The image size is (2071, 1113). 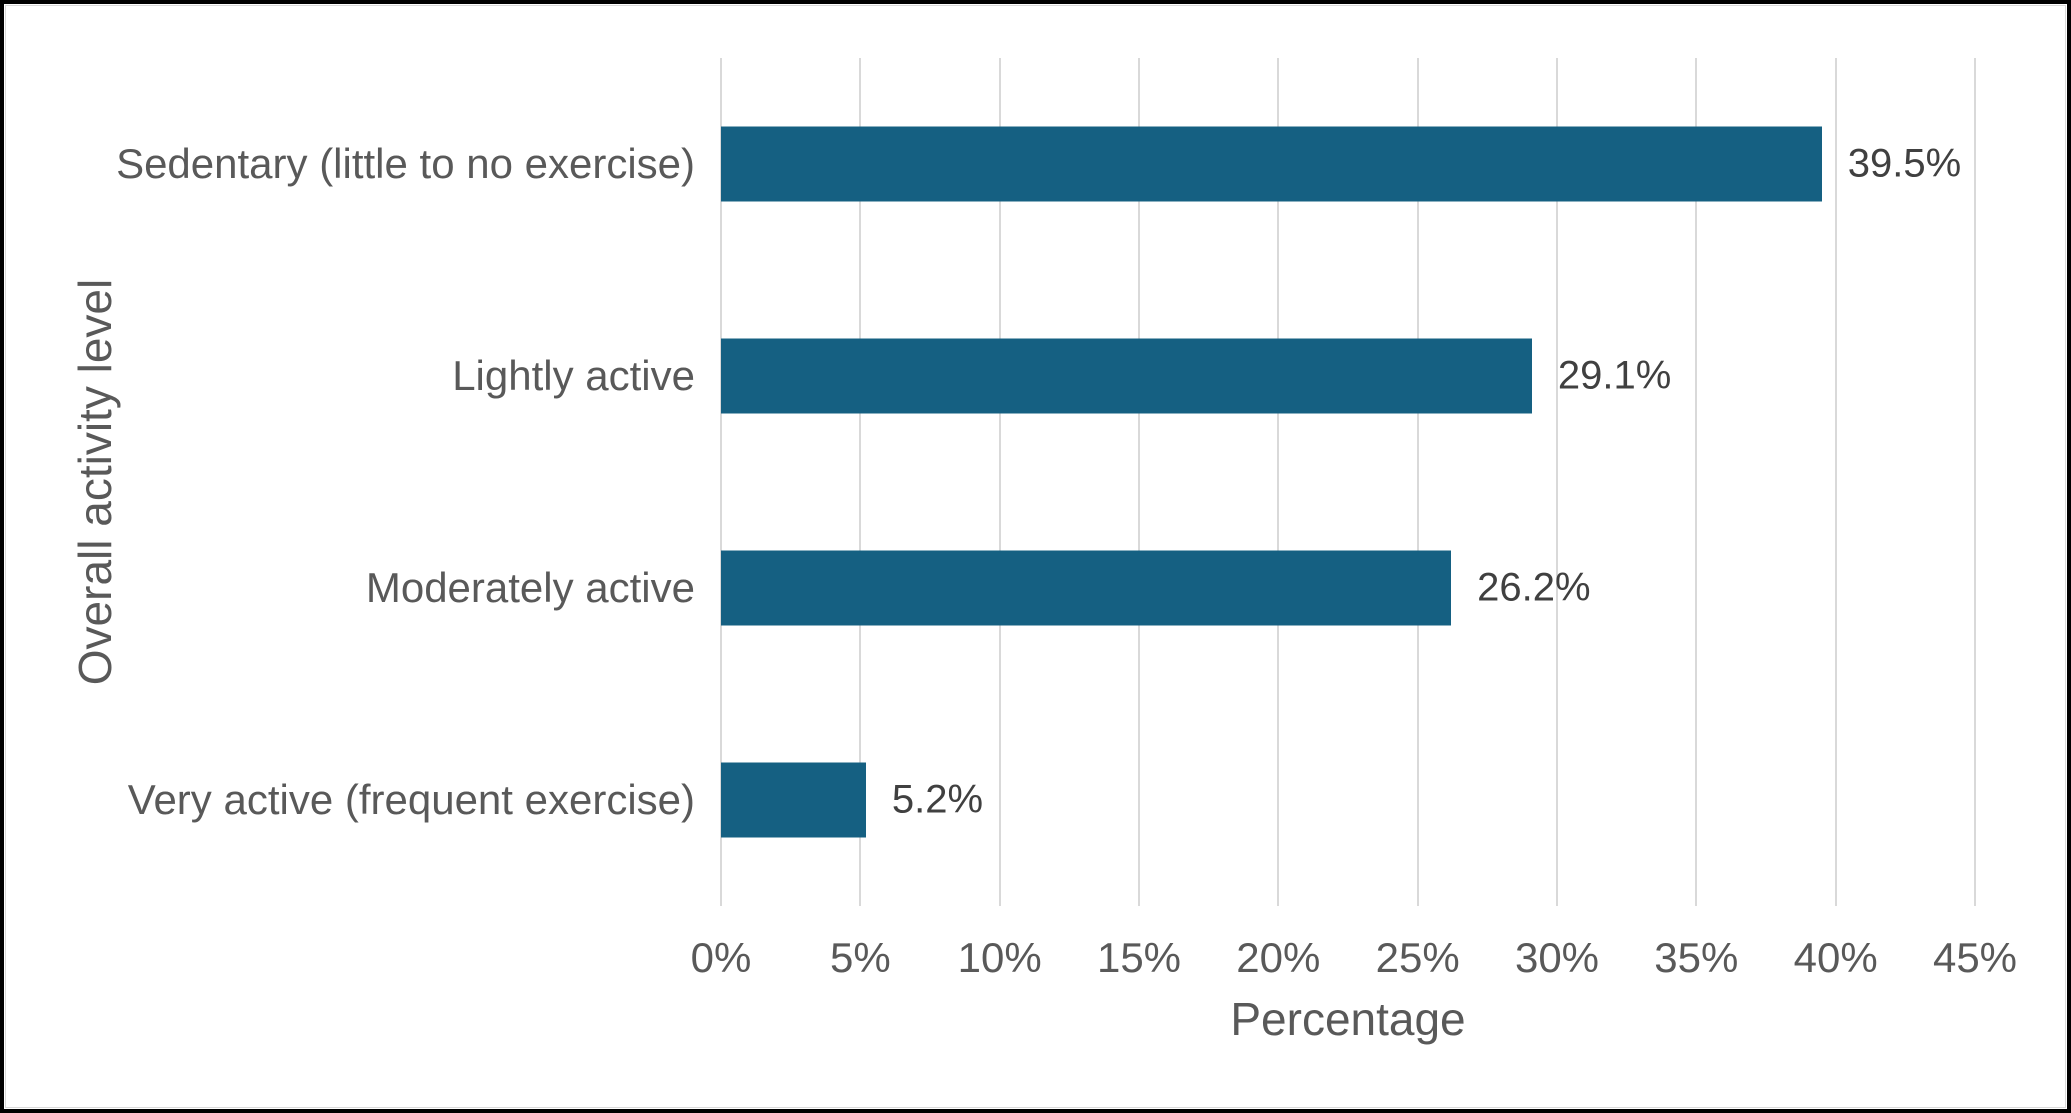 I want to click on data-label: 39.5%, so click(x=1904, y=163).